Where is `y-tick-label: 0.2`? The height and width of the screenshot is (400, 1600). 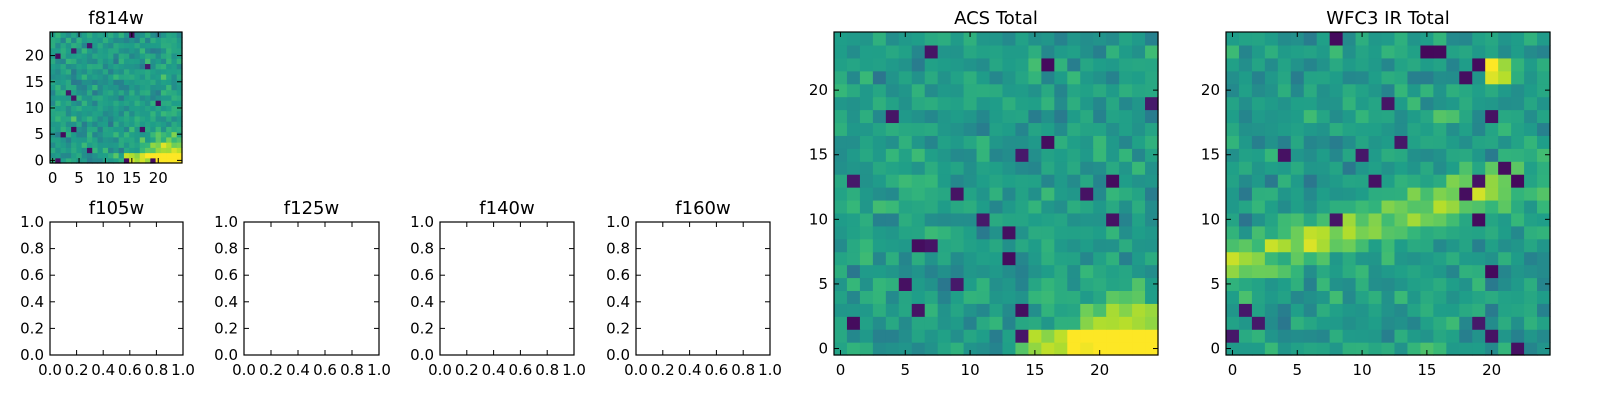
y-tick-label: 0.2 is located at coordinates (32, 328).